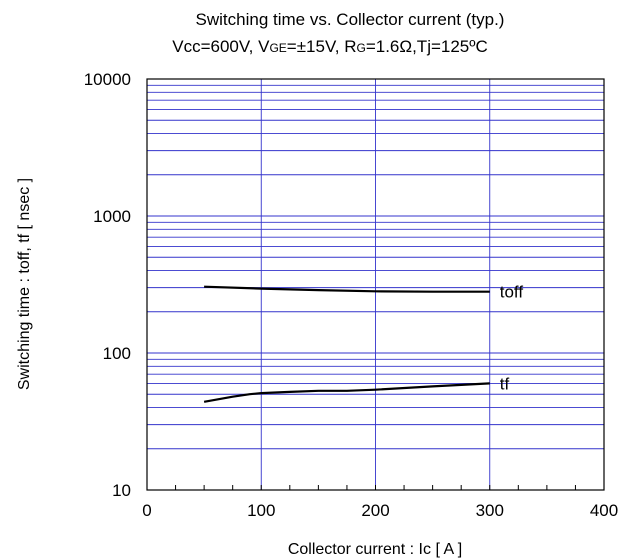 The height and width of the screenshot is (559, 634). What do you see at coordinates (347, 289) in the screenshot?
I see `series-line-toff` at bounding box center [347, 289].